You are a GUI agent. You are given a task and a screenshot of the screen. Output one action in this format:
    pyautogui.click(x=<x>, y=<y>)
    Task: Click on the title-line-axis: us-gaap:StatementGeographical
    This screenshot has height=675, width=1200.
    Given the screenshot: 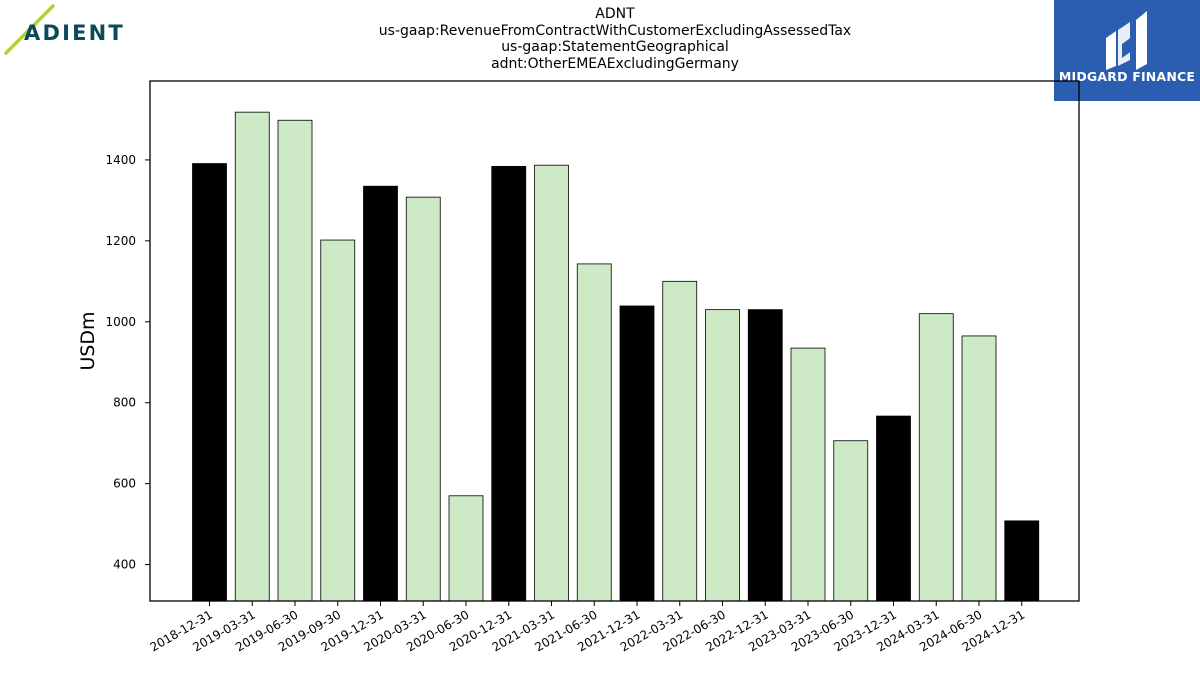 What is the action you would take?
    pyautogui.click(x=615, y=47)
    